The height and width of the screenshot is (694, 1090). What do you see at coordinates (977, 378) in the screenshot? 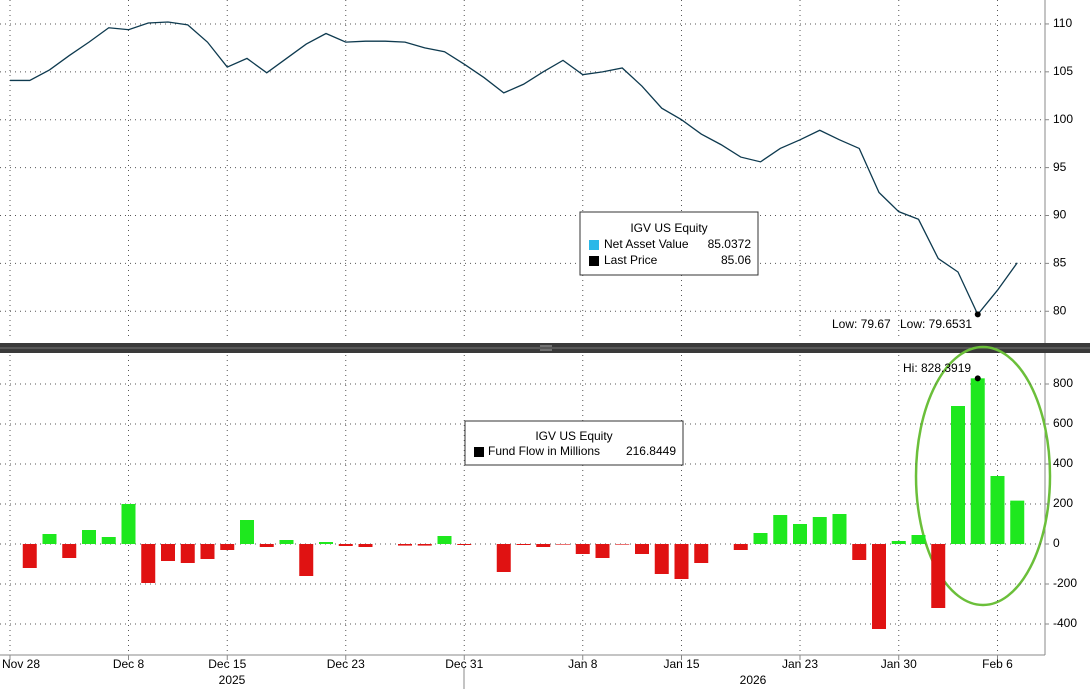
I see `high-marker` at bounding box center [977, 378].